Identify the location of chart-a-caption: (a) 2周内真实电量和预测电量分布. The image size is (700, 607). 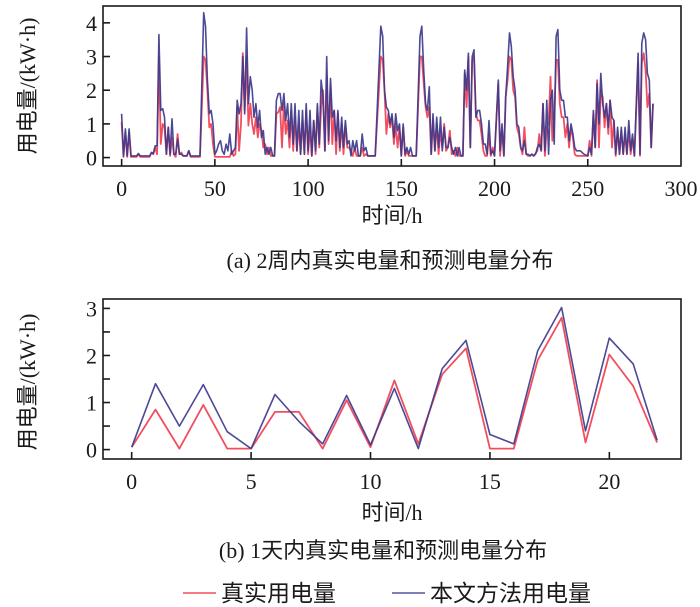
(390, 260).